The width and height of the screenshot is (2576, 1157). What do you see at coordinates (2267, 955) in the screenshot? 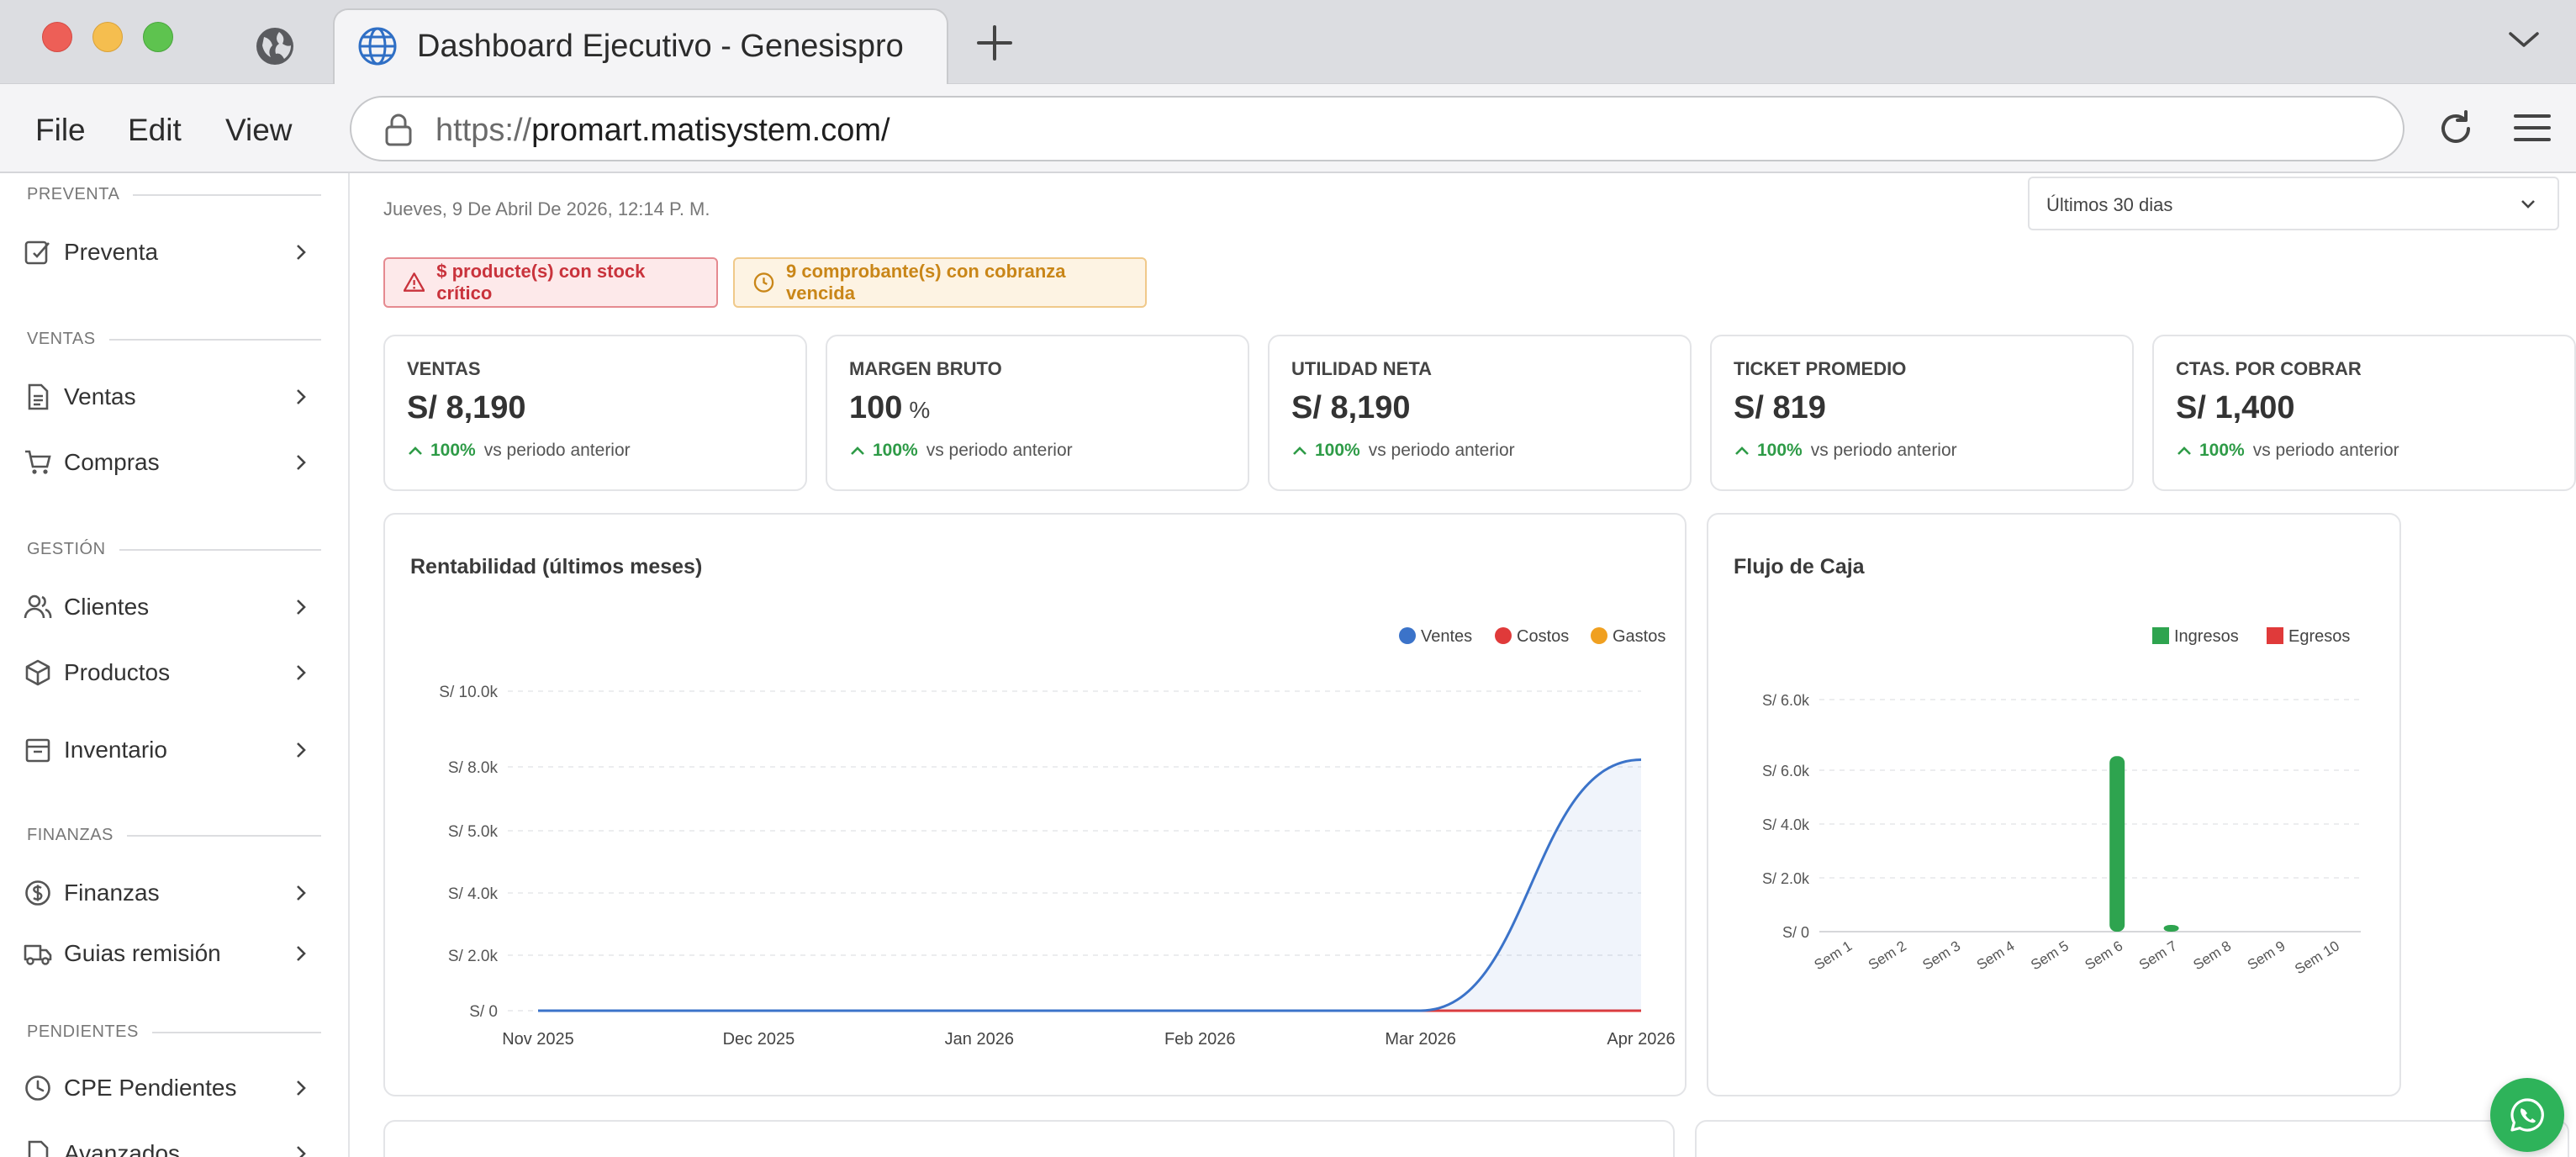
I see `x-tick-label: Sem 9` at bounding box center [2267, 955].